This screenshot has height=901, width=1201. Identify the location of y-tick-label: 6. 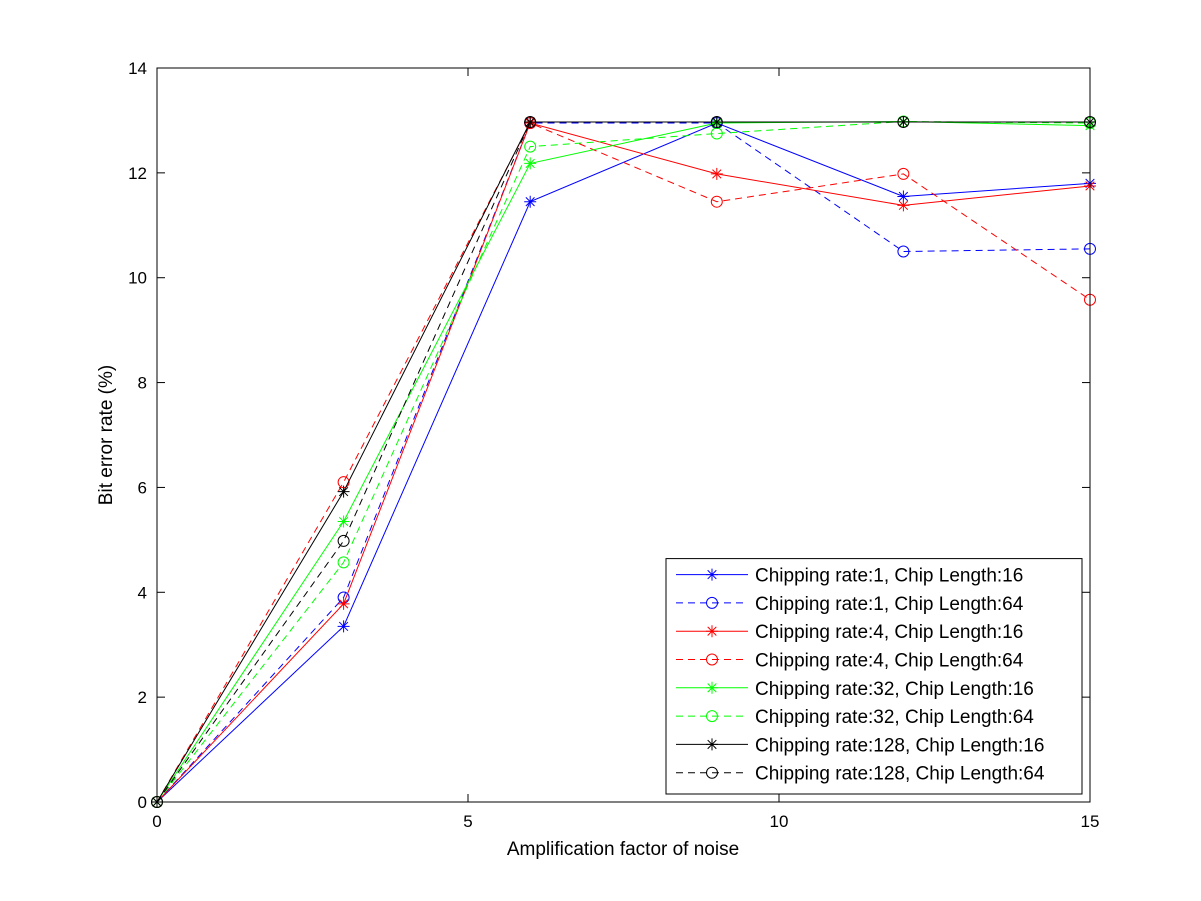
(142, 487).